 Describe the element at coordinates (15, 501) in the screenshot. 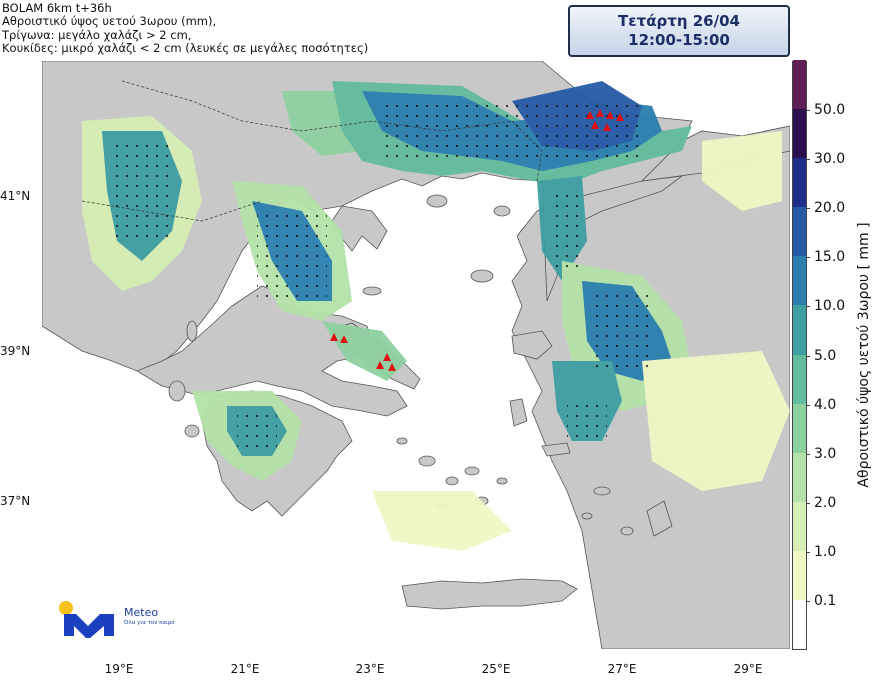

I see `y-label-37N: 37°N` at that location.